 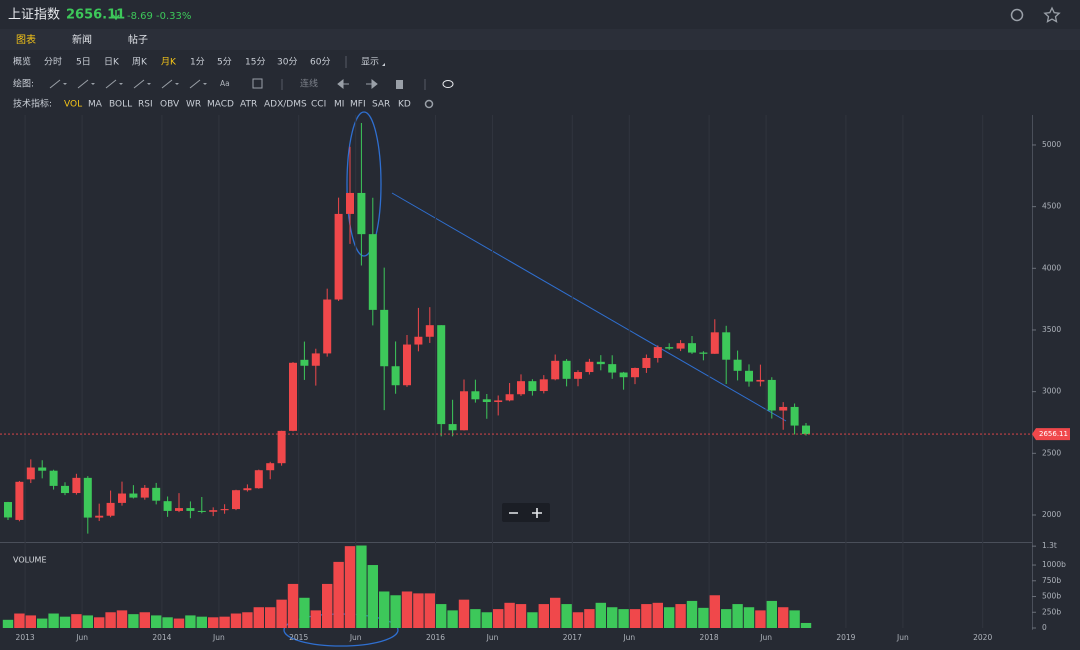 I want to click on favorite-button, so click(x=1052, y=14).